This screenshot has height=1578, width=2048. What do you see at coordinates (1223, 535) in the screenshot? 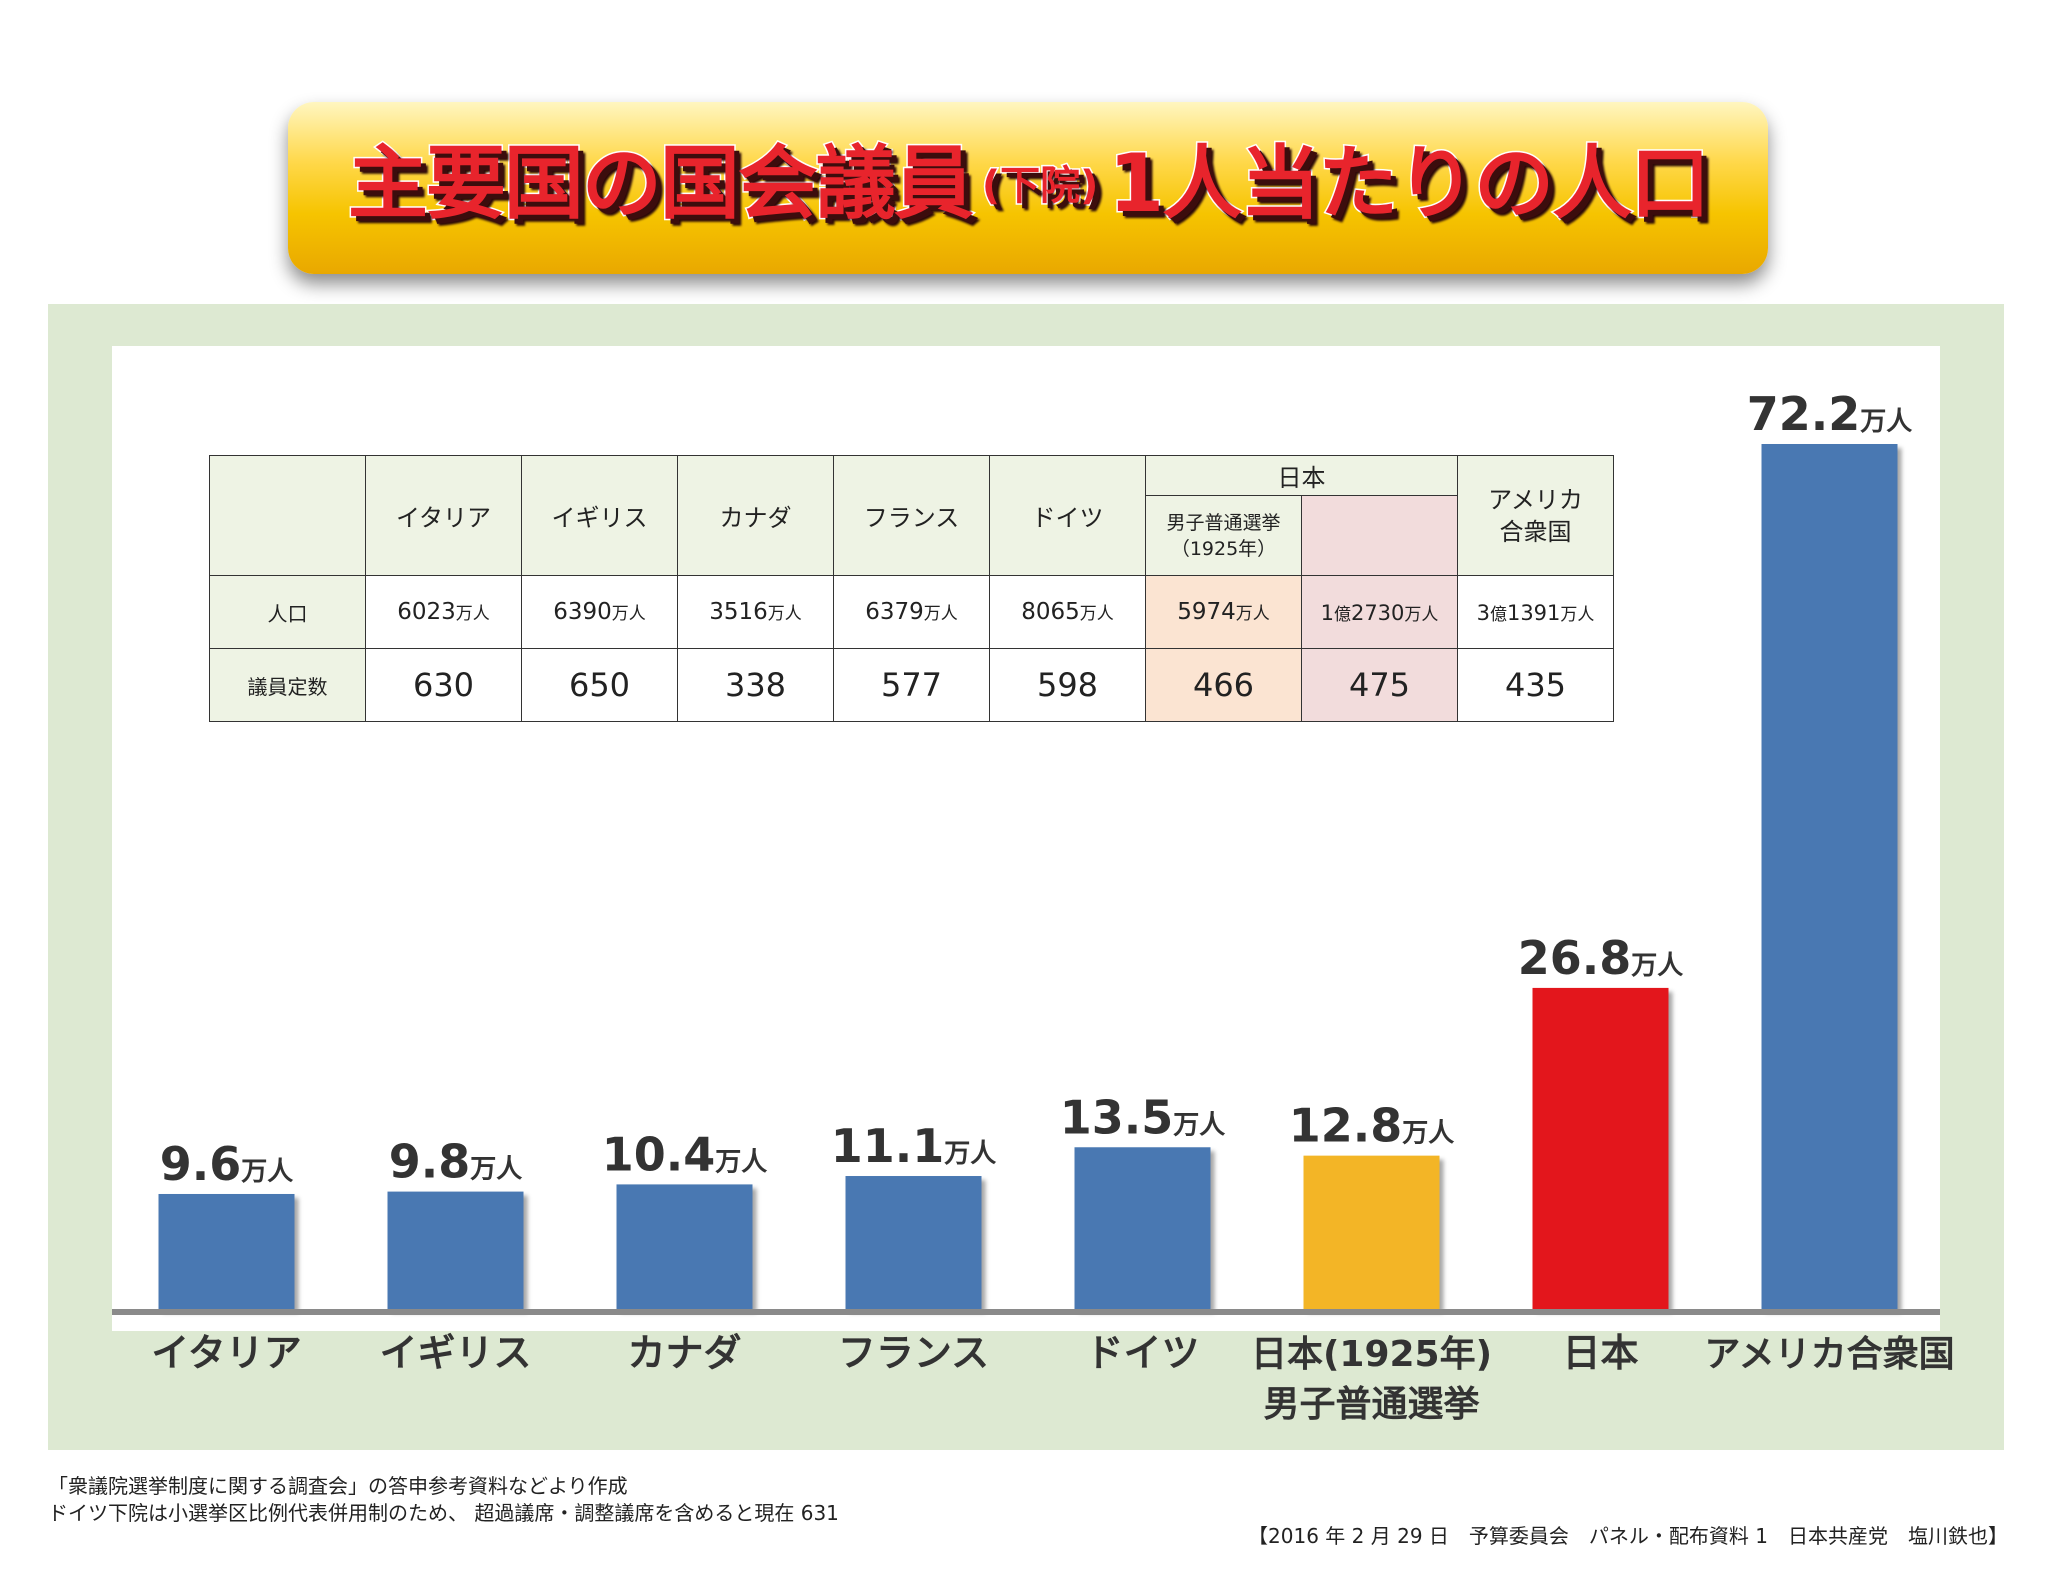
I see `table-header-japan-1925: 男子普通選挙 （1925年）` at bounding box center [1223, 535].